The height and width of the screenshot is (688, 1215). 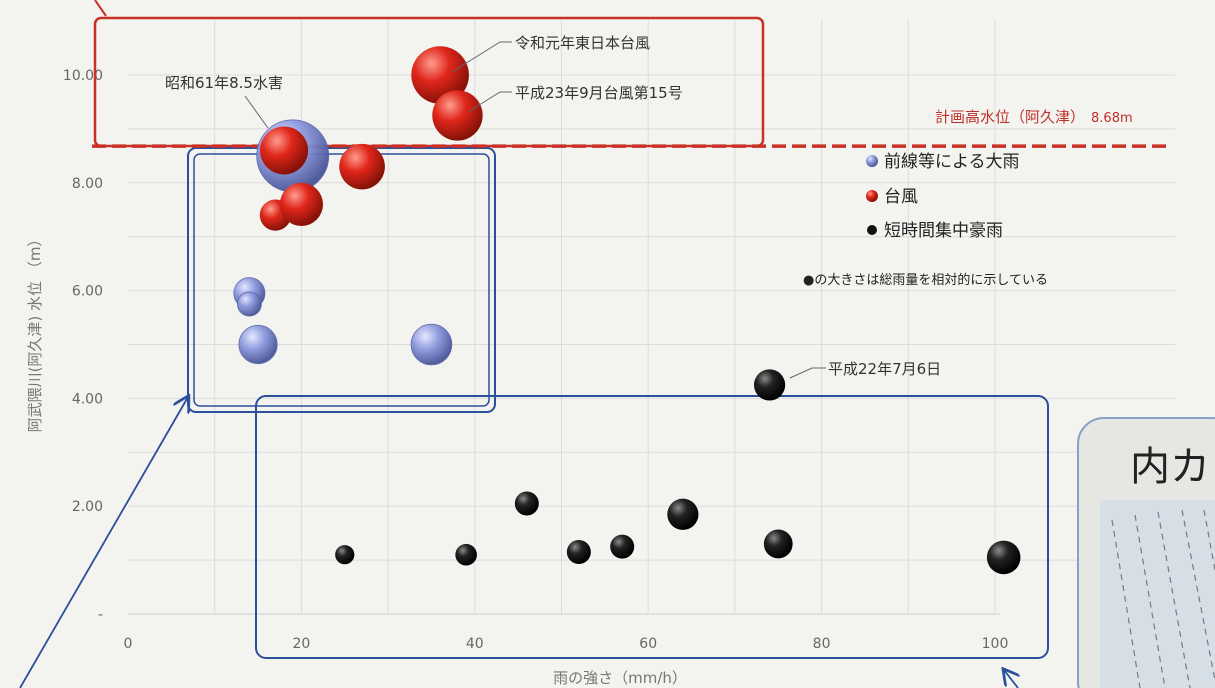 I want to click on frontal-rain-highlight-box-inner, so click(x=341, y=280).